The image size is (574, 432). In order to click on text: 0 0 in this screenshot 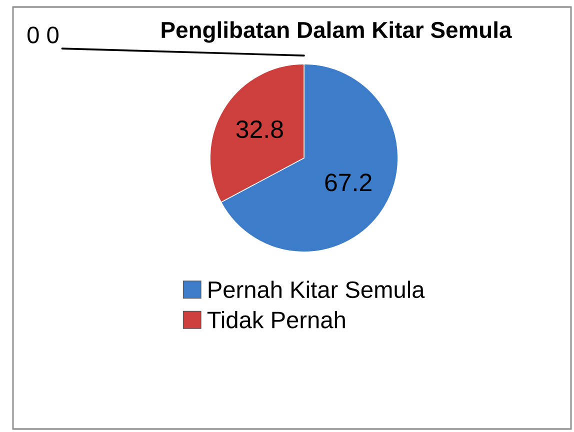, I will do `click(43, 35)`.